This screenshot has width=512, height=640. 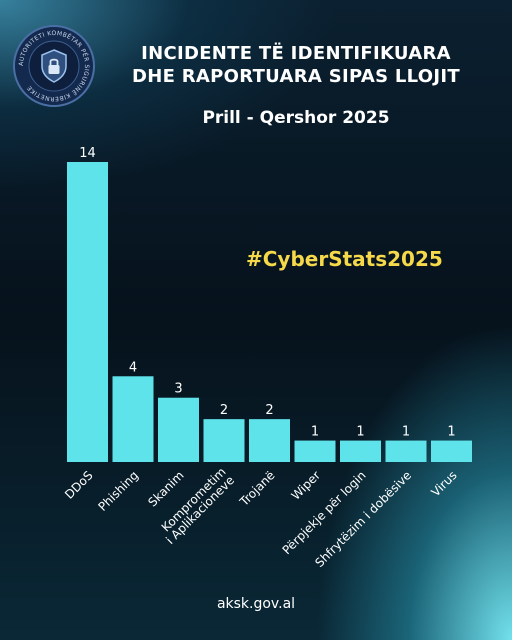 What do you see at coordinates (296, 53) in the screenshot?
I see `title-line-1: INCIDENTE TË IDENTIFIKUARA` at bounding box center [296, 53].